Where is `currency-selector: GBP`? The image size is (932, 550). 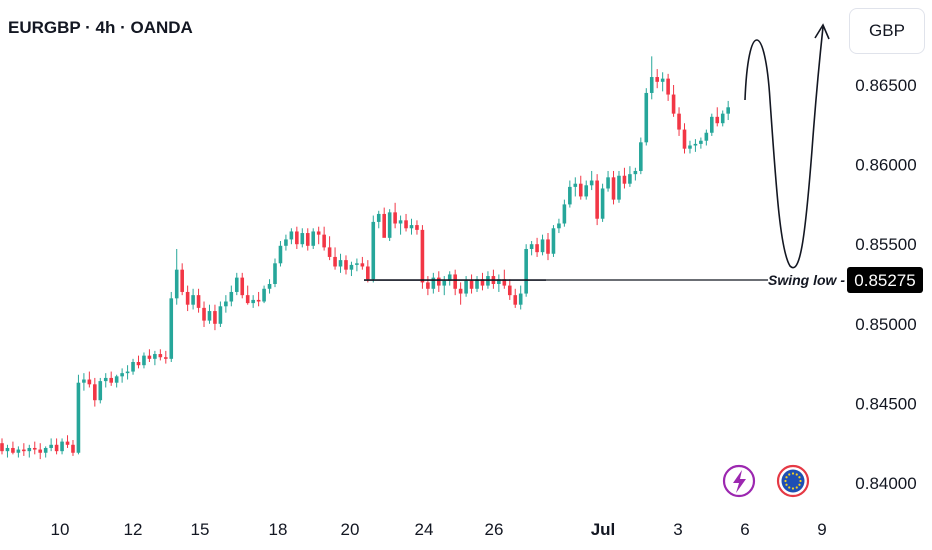
currency-selector: GBP is located at coordinates (887, 31).